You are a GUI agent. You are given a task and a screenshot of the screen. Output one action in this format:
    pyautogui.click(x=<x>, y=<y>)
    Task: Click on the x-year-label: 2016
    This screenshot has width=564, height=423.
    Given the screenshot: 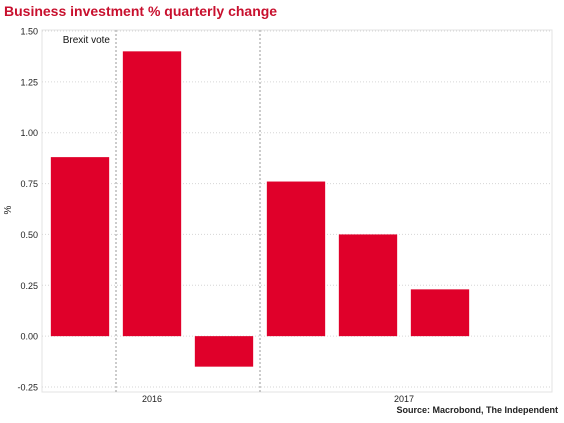 What is the action you would take?
    pyautogui.click(x=152, y=399)
    